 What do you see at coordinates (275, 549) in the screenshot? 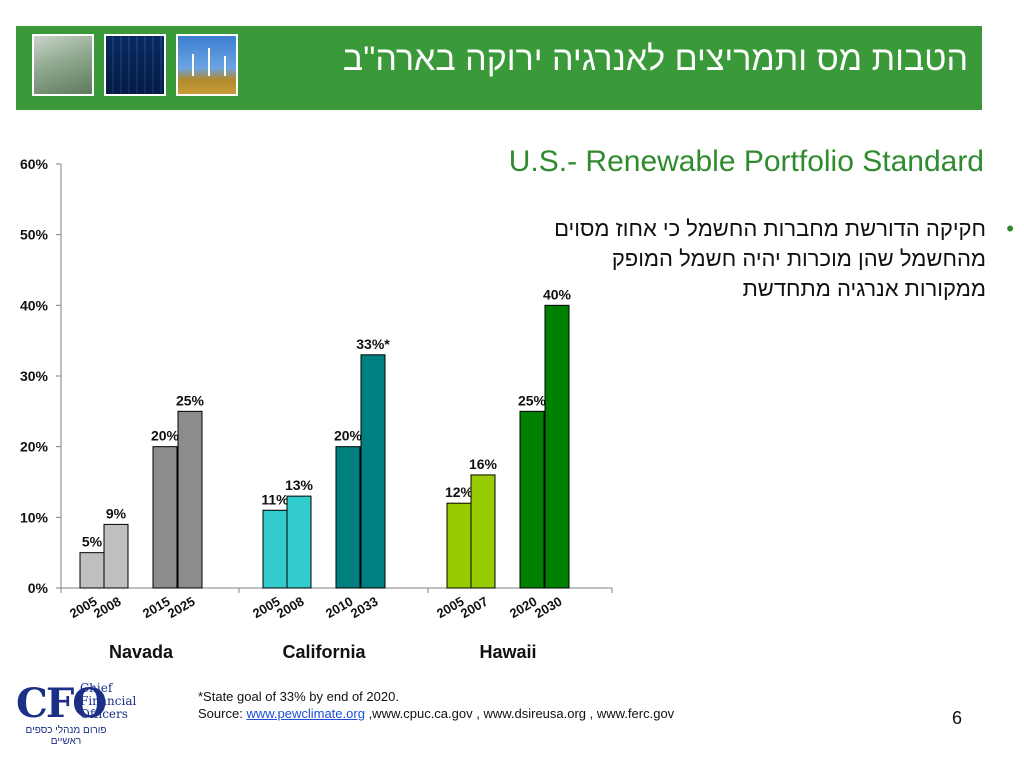
I see `bar-california-2005` at bounding box center [275, 549].